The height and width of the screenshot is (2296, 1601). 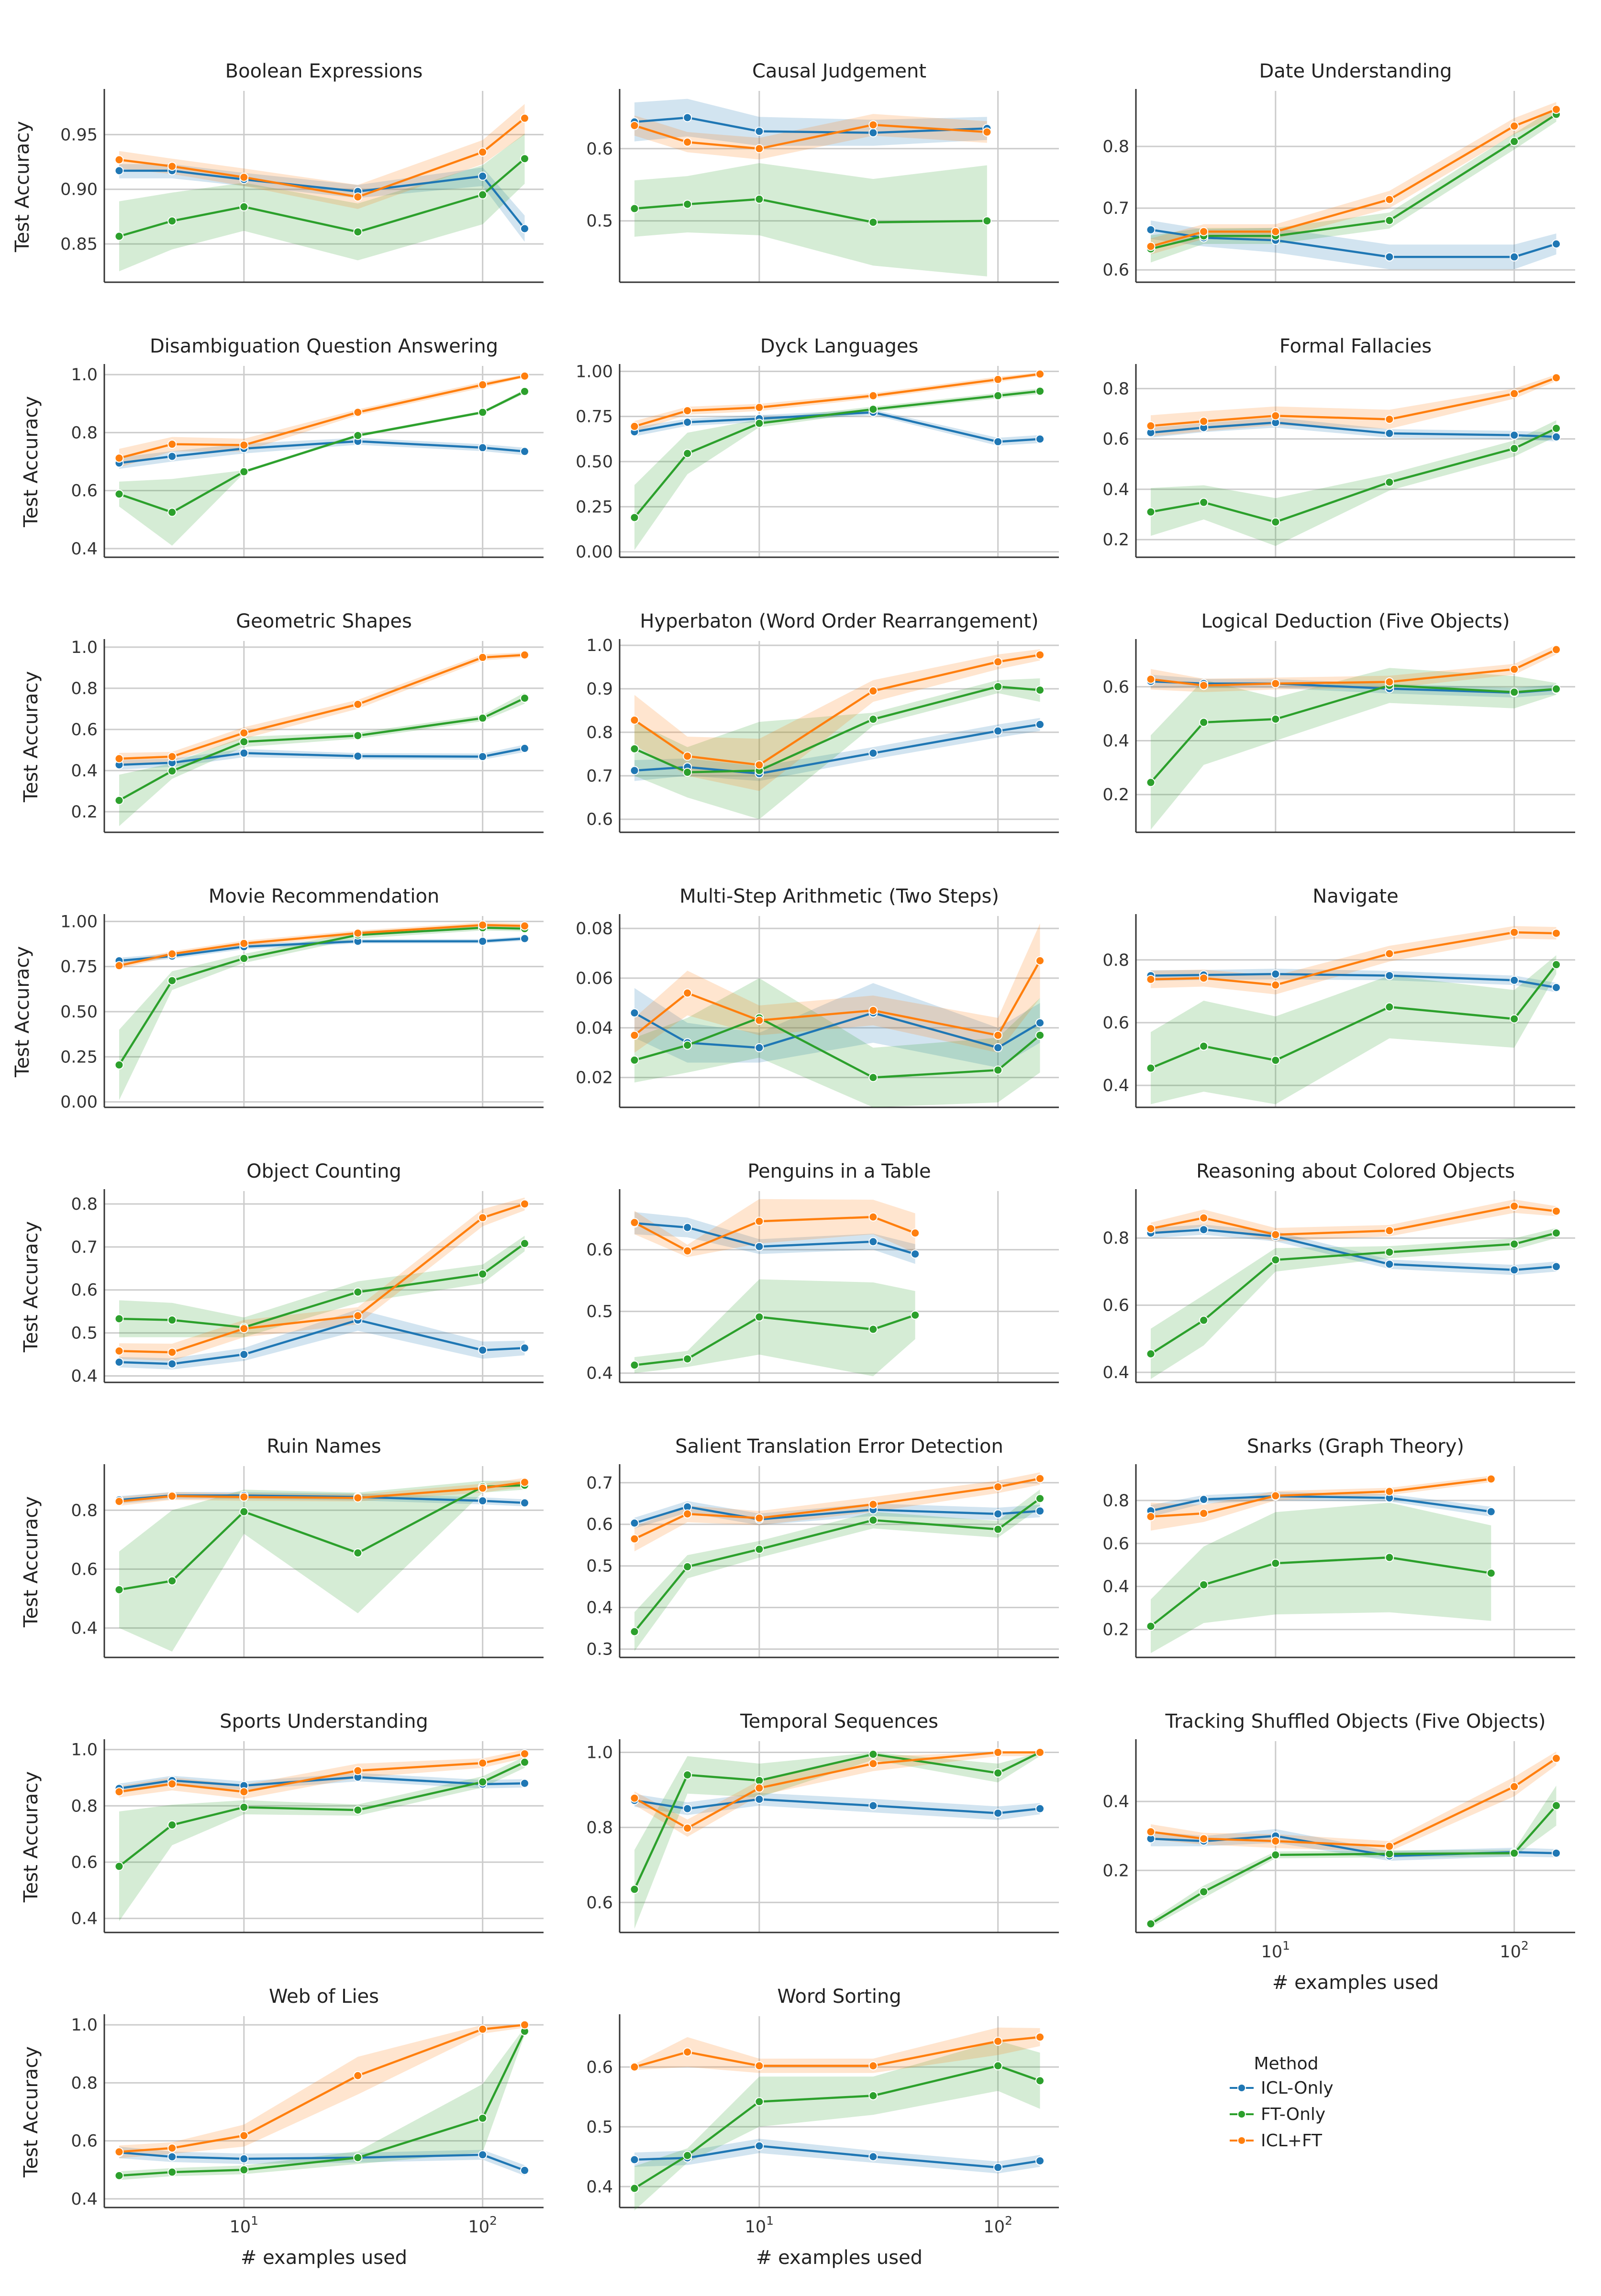 I want to click on y-tick-label: 0.06, so click(x=594, y=978).